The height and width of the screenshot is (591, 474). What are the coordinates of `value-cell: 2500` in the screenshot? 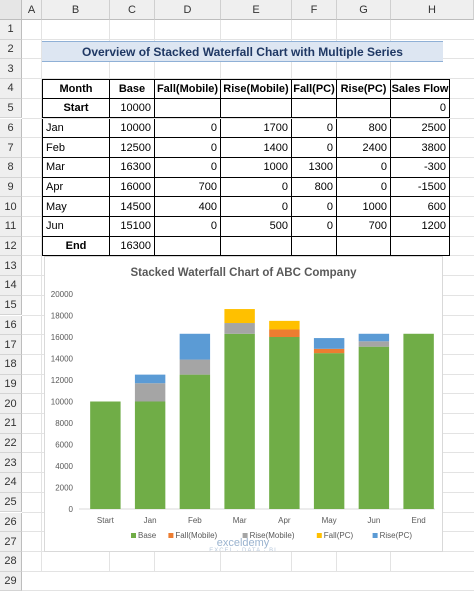 It's located at (420, 128).